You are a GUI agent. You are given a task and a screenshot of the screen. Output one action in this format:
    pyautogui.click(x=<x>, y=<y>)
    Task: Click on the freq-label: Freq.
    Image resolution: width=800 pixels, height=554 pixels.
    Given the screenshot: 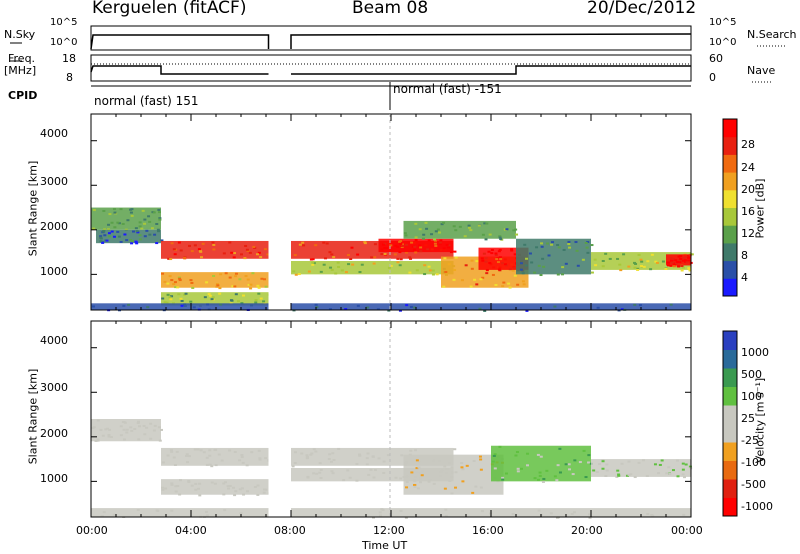 What is the action you would take?
    pyautogui.click(x=22, y=58)
    